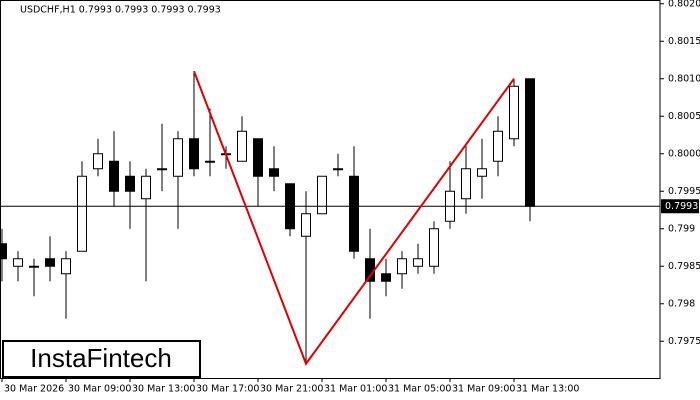  Describe the element at coordinates (120, 10) in the screenshot. I see `chart-title: USDCHF,H1 0.7993 0.7993 0.7993 0.7993` at that location.